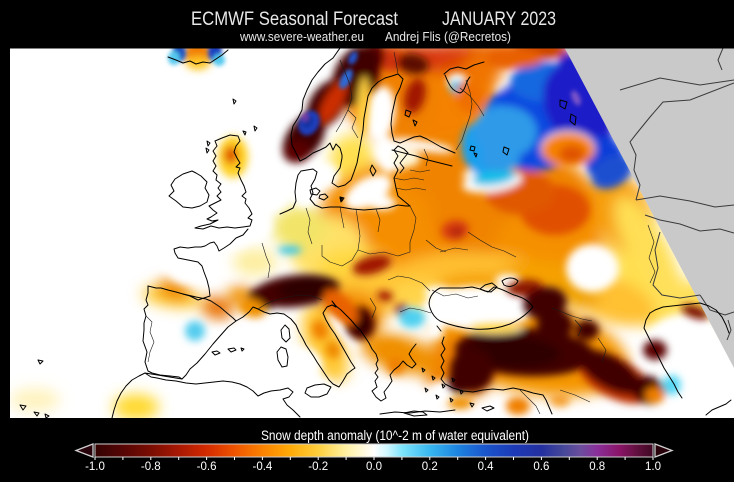 The image size is (734, 482). Describe the element at coordinates (541, 467) in the screenshot. I see `svg-text: 0.6` at that location.